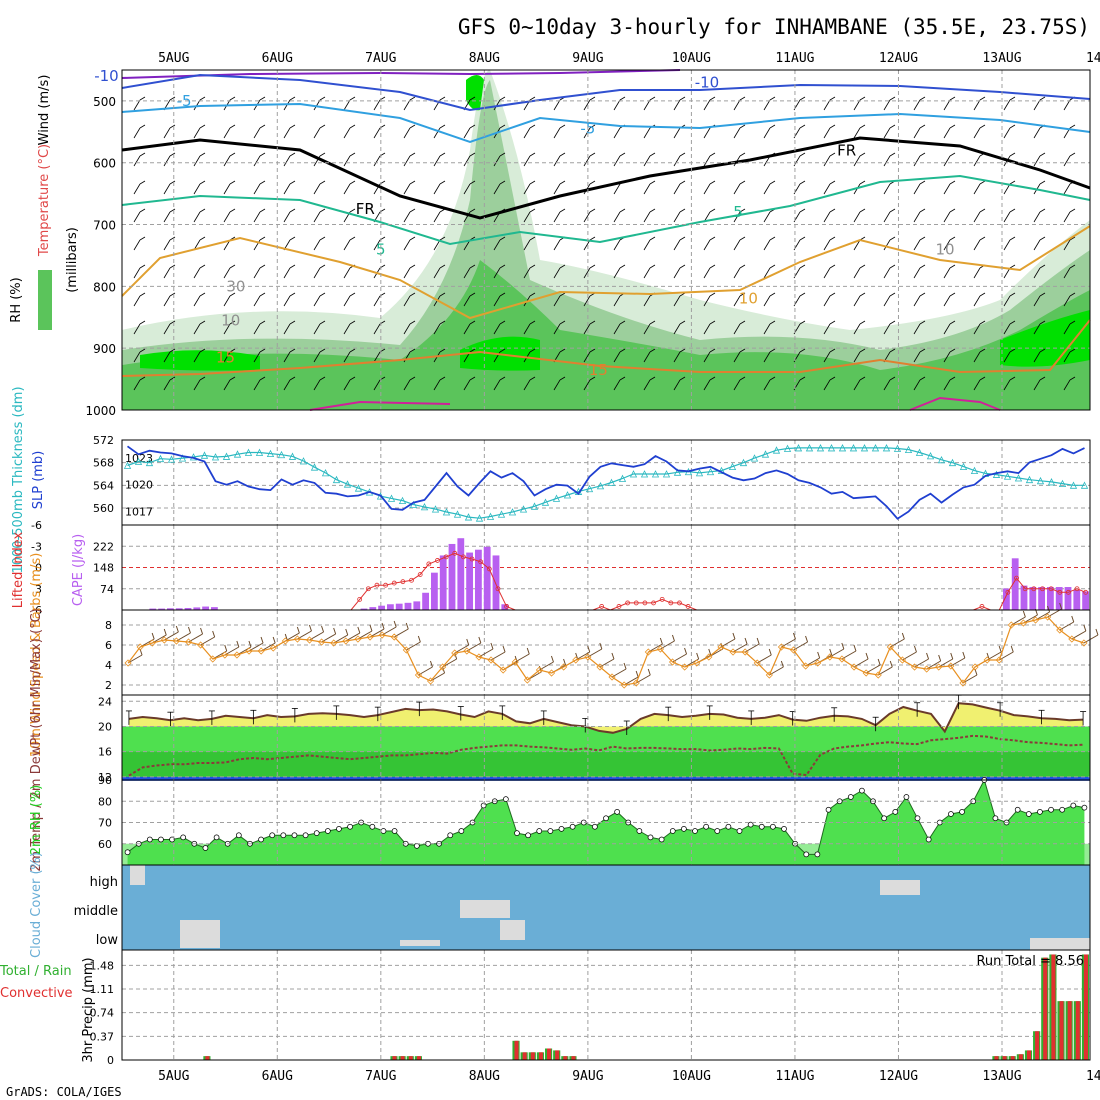 The width and height of the screenshot is (1100, 1100). I want to click on cloud-cover-bar, so click(1060, 944).